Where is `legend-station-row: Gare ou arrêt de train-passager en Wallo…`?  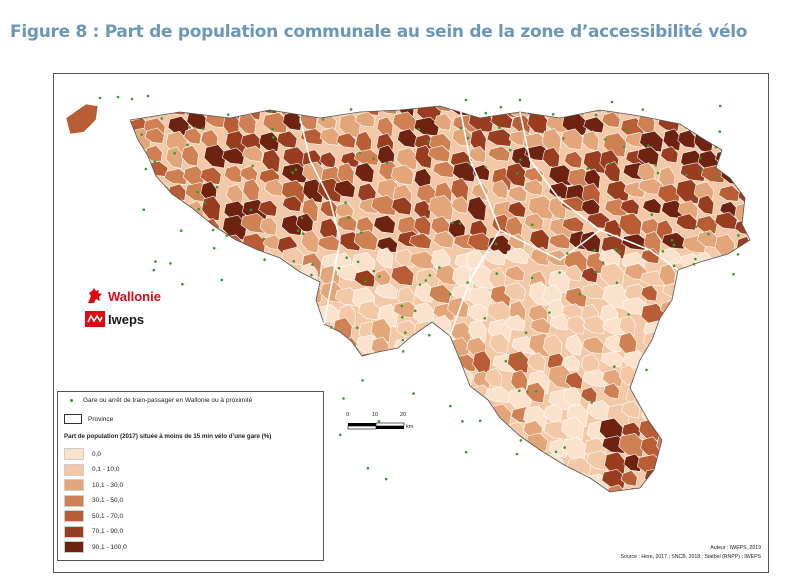 legend-station-row: Gare ou arrêt de train-passager en Wallo… is located at coordinates (158, 400).